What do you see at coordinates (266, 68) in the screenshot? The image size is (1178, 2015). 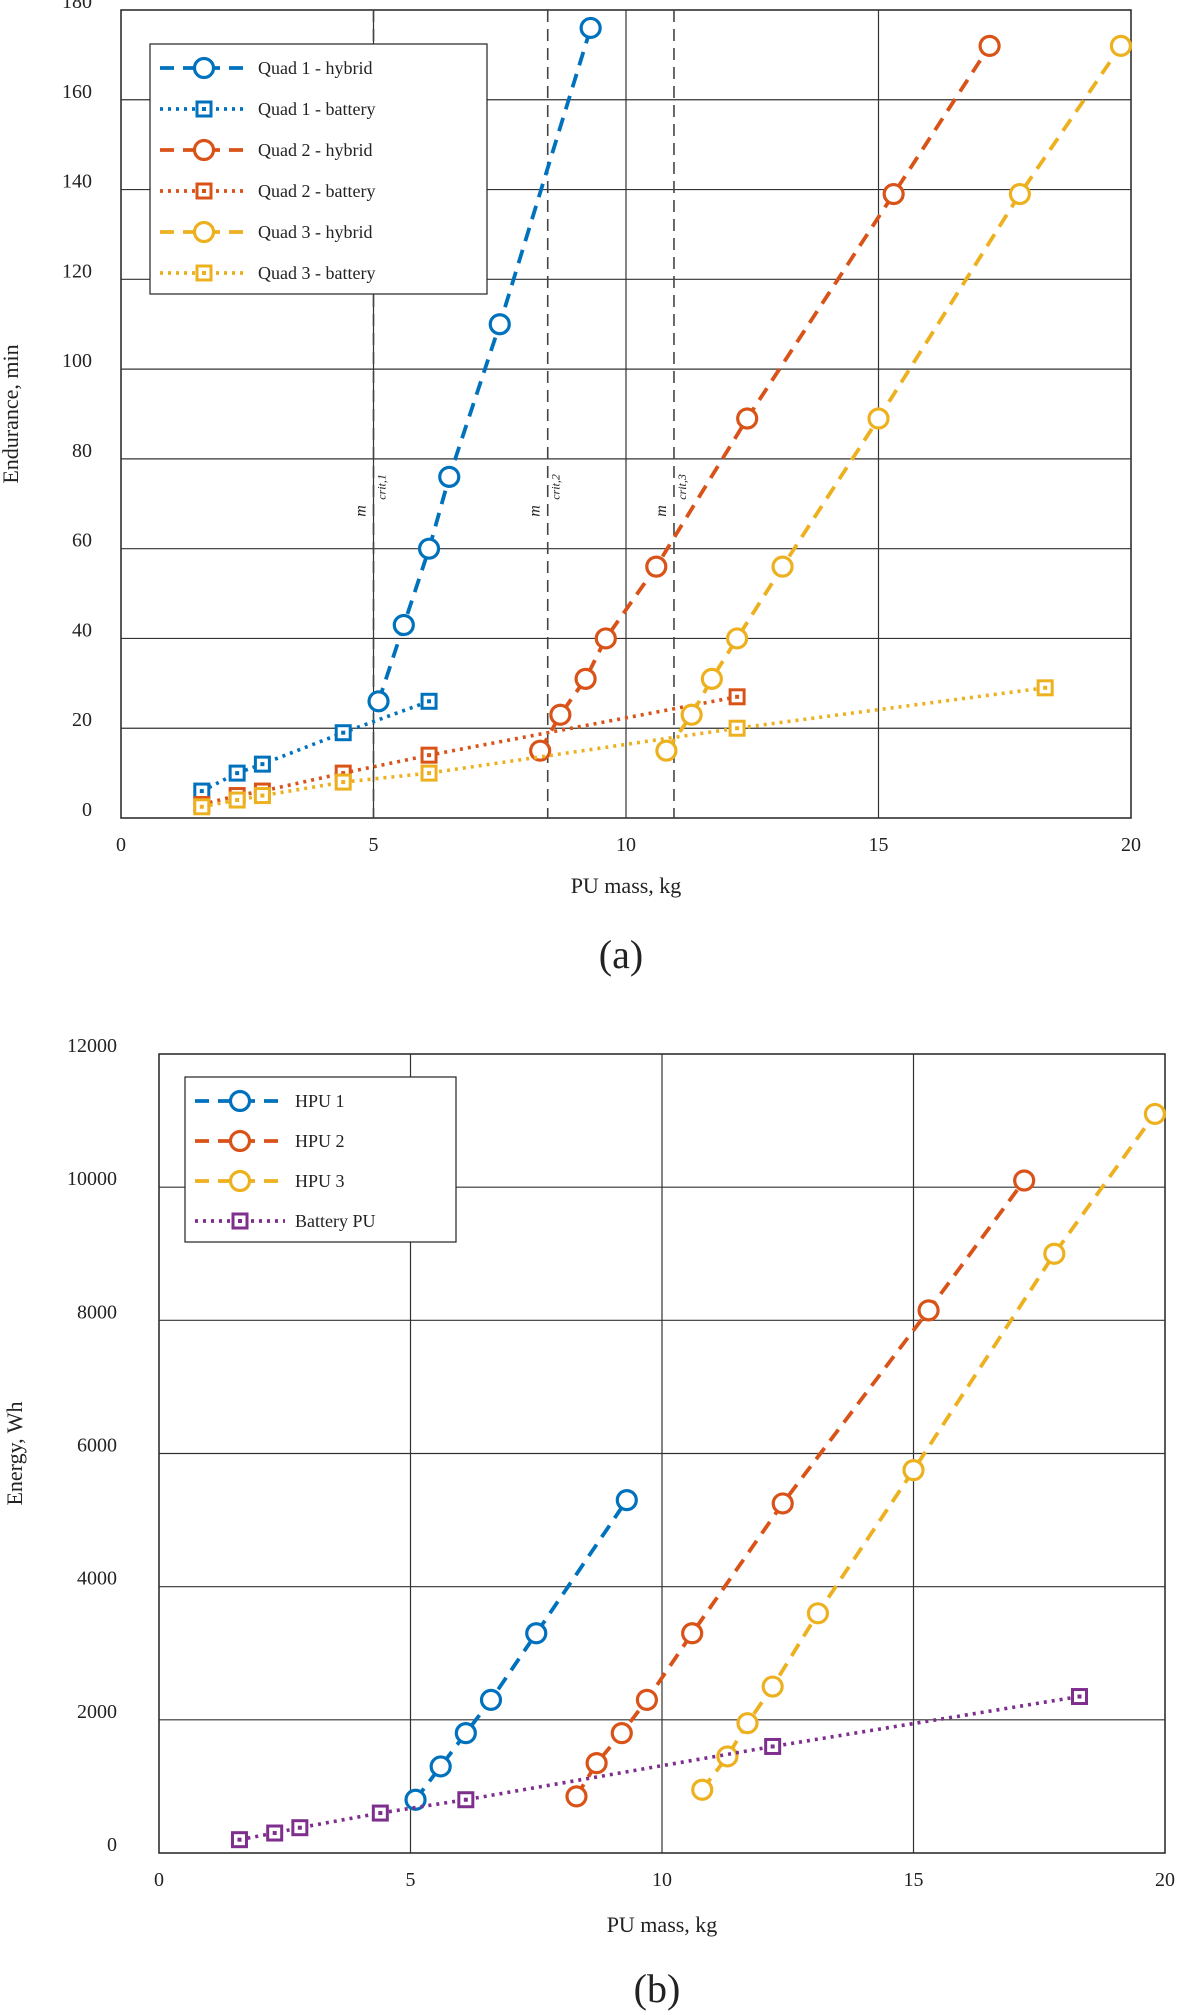 I see `legend-item: Quad 1 - hybrid` at bounding box center [266, 68].